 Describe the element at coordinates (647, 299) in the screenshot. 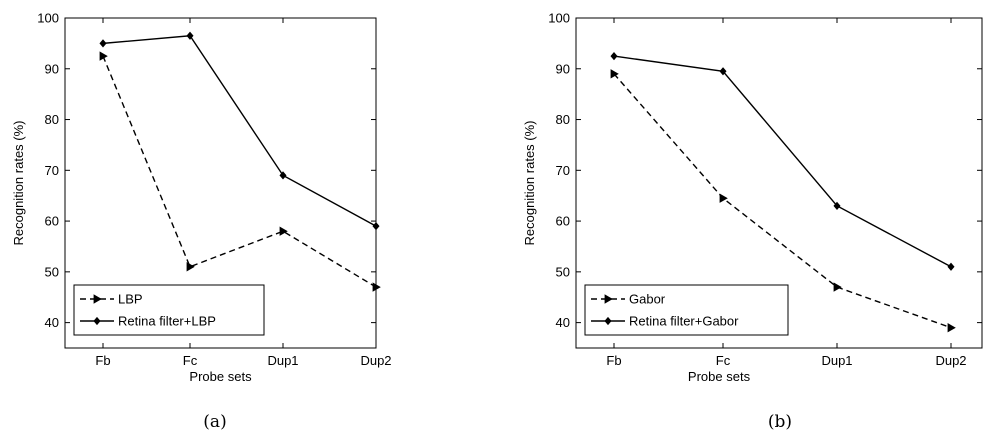

I see `legend-label: Gabor` at that location.